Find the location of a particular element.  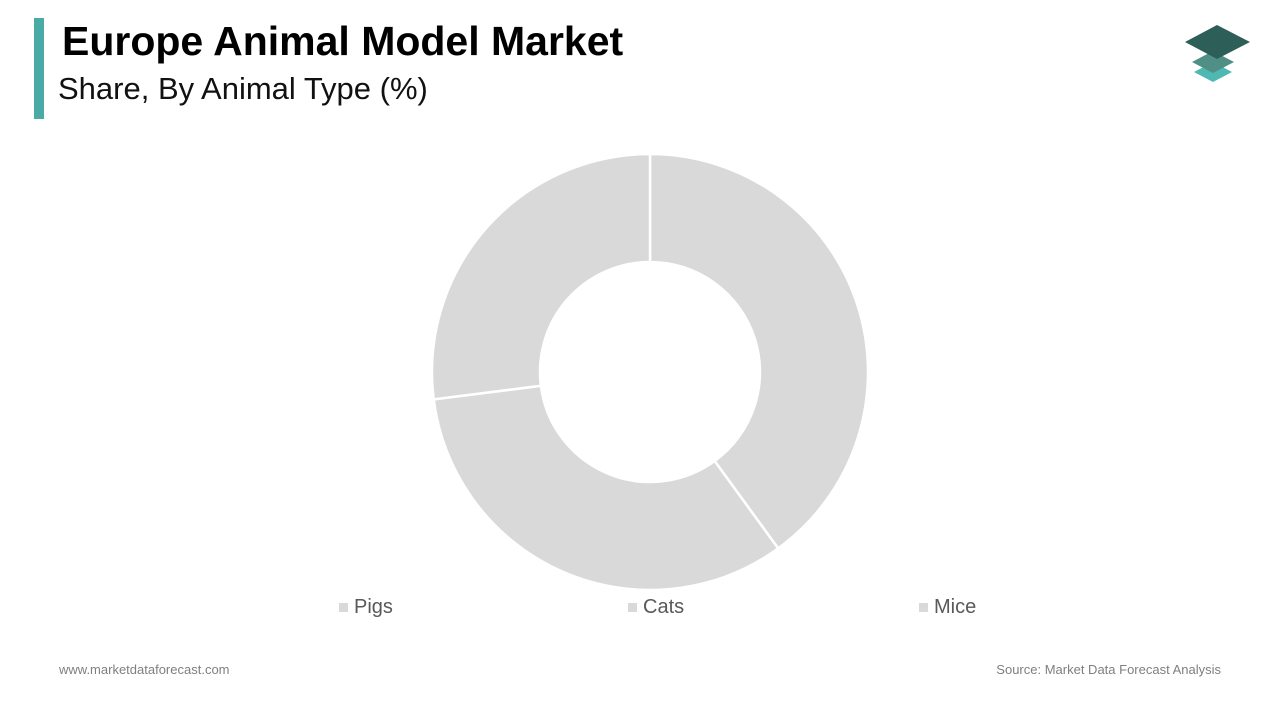

legend-swatch-pigs is located at coordinates (343, 607).